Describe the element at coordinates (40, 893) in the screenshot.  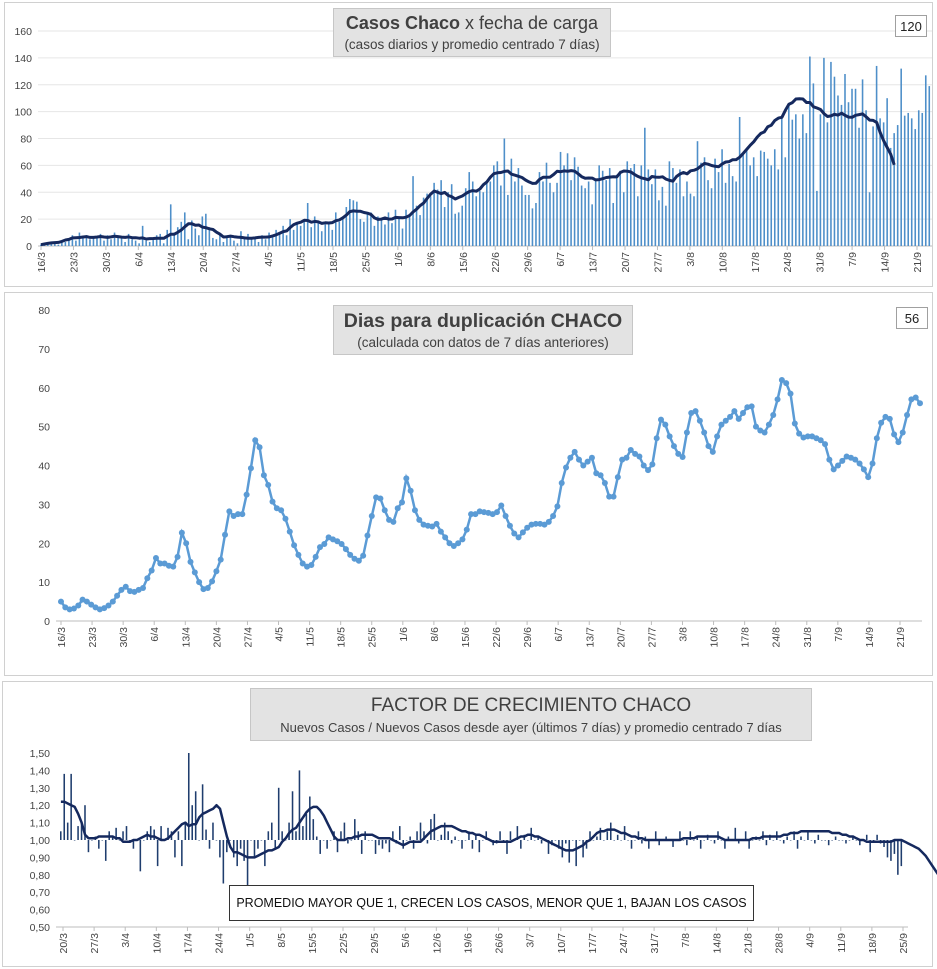
I see `factor-y-tick-label: 0,70` at that location.